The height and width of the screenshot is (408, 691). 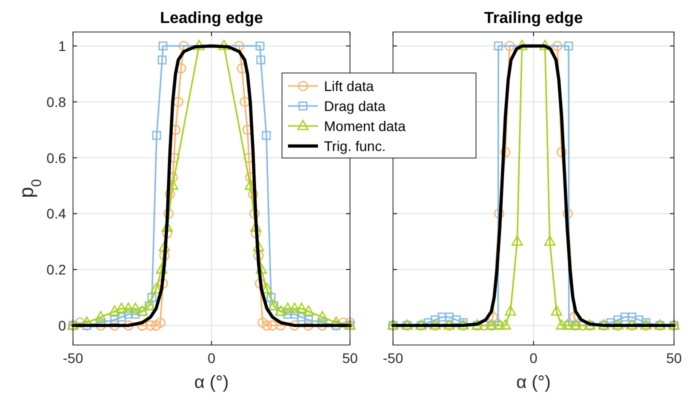 I want to click on chart-title: Trailing edge, so click(x=533, y=18).